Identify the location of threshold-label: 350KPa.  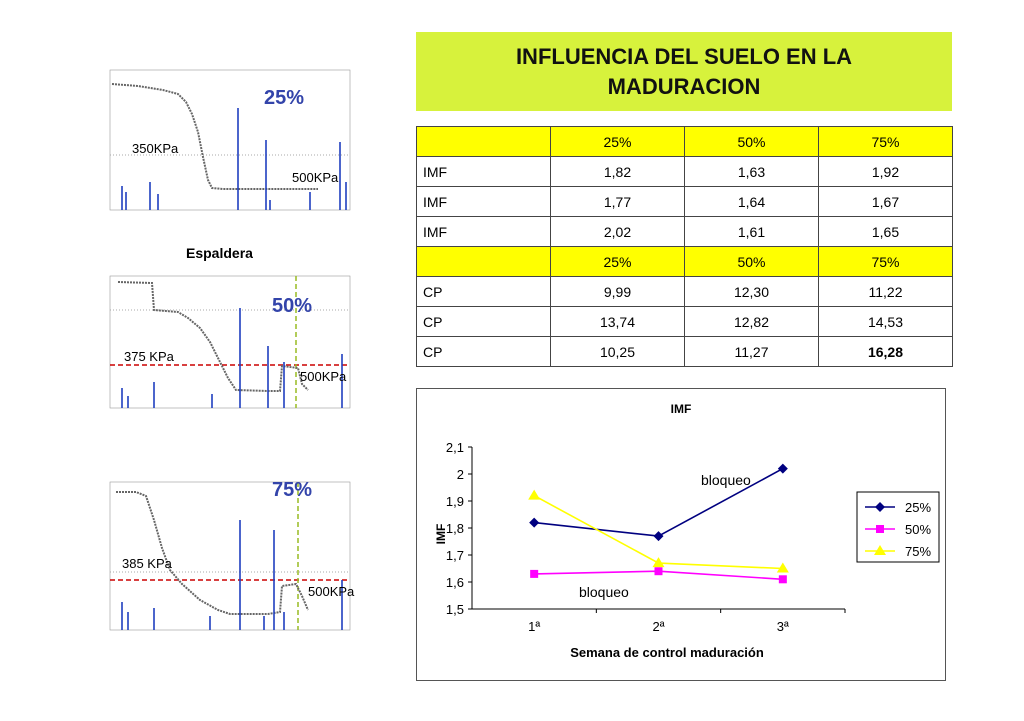
(155, 148).